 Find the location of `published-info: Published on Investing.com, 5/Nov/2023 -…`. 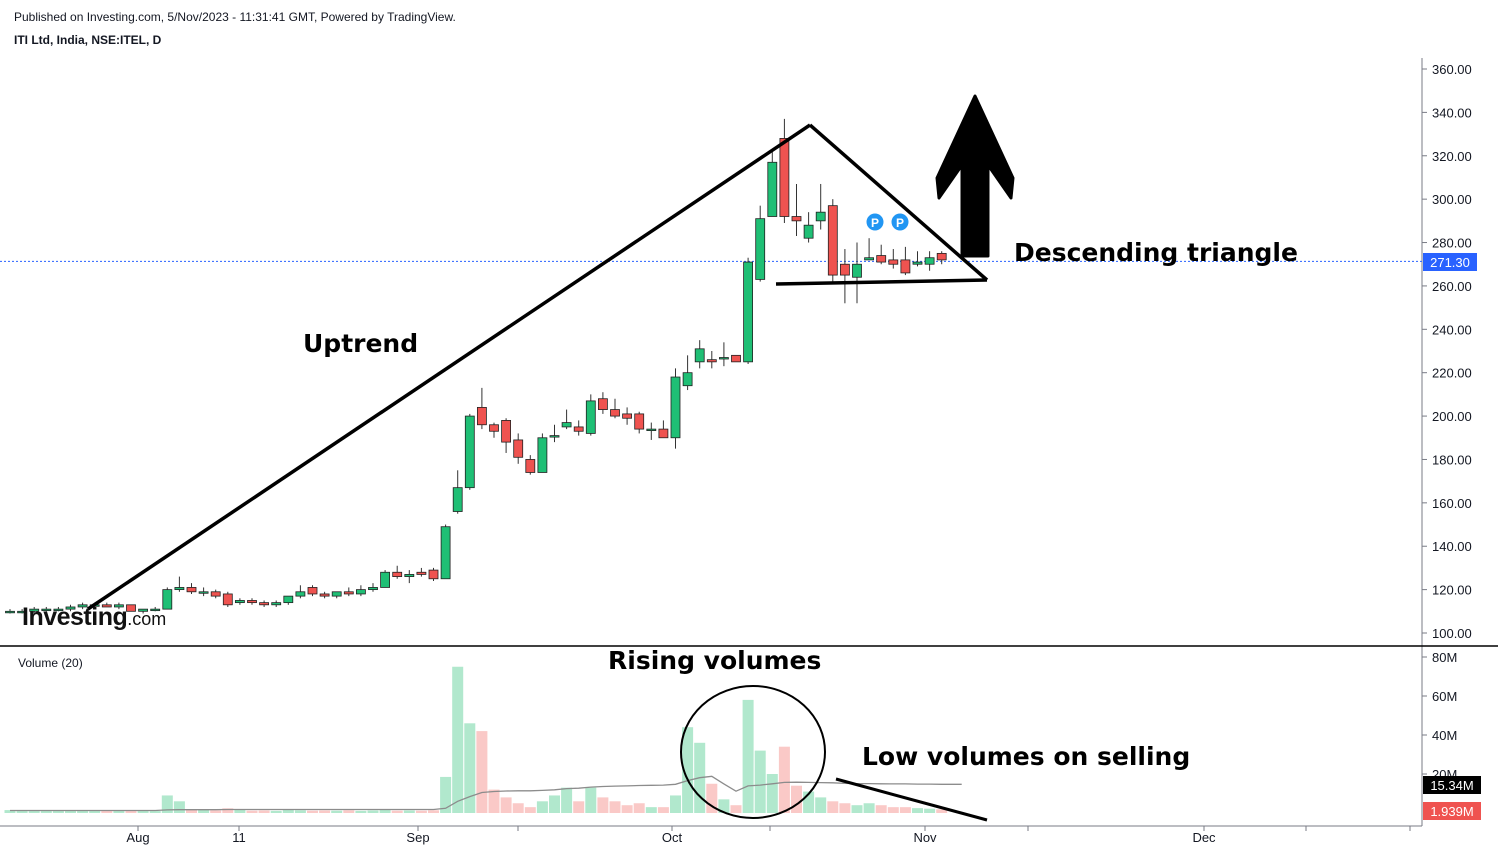

published-info: Published on Investing.com, 5/Nov/2023 -… is located at coordinates (235, 17).